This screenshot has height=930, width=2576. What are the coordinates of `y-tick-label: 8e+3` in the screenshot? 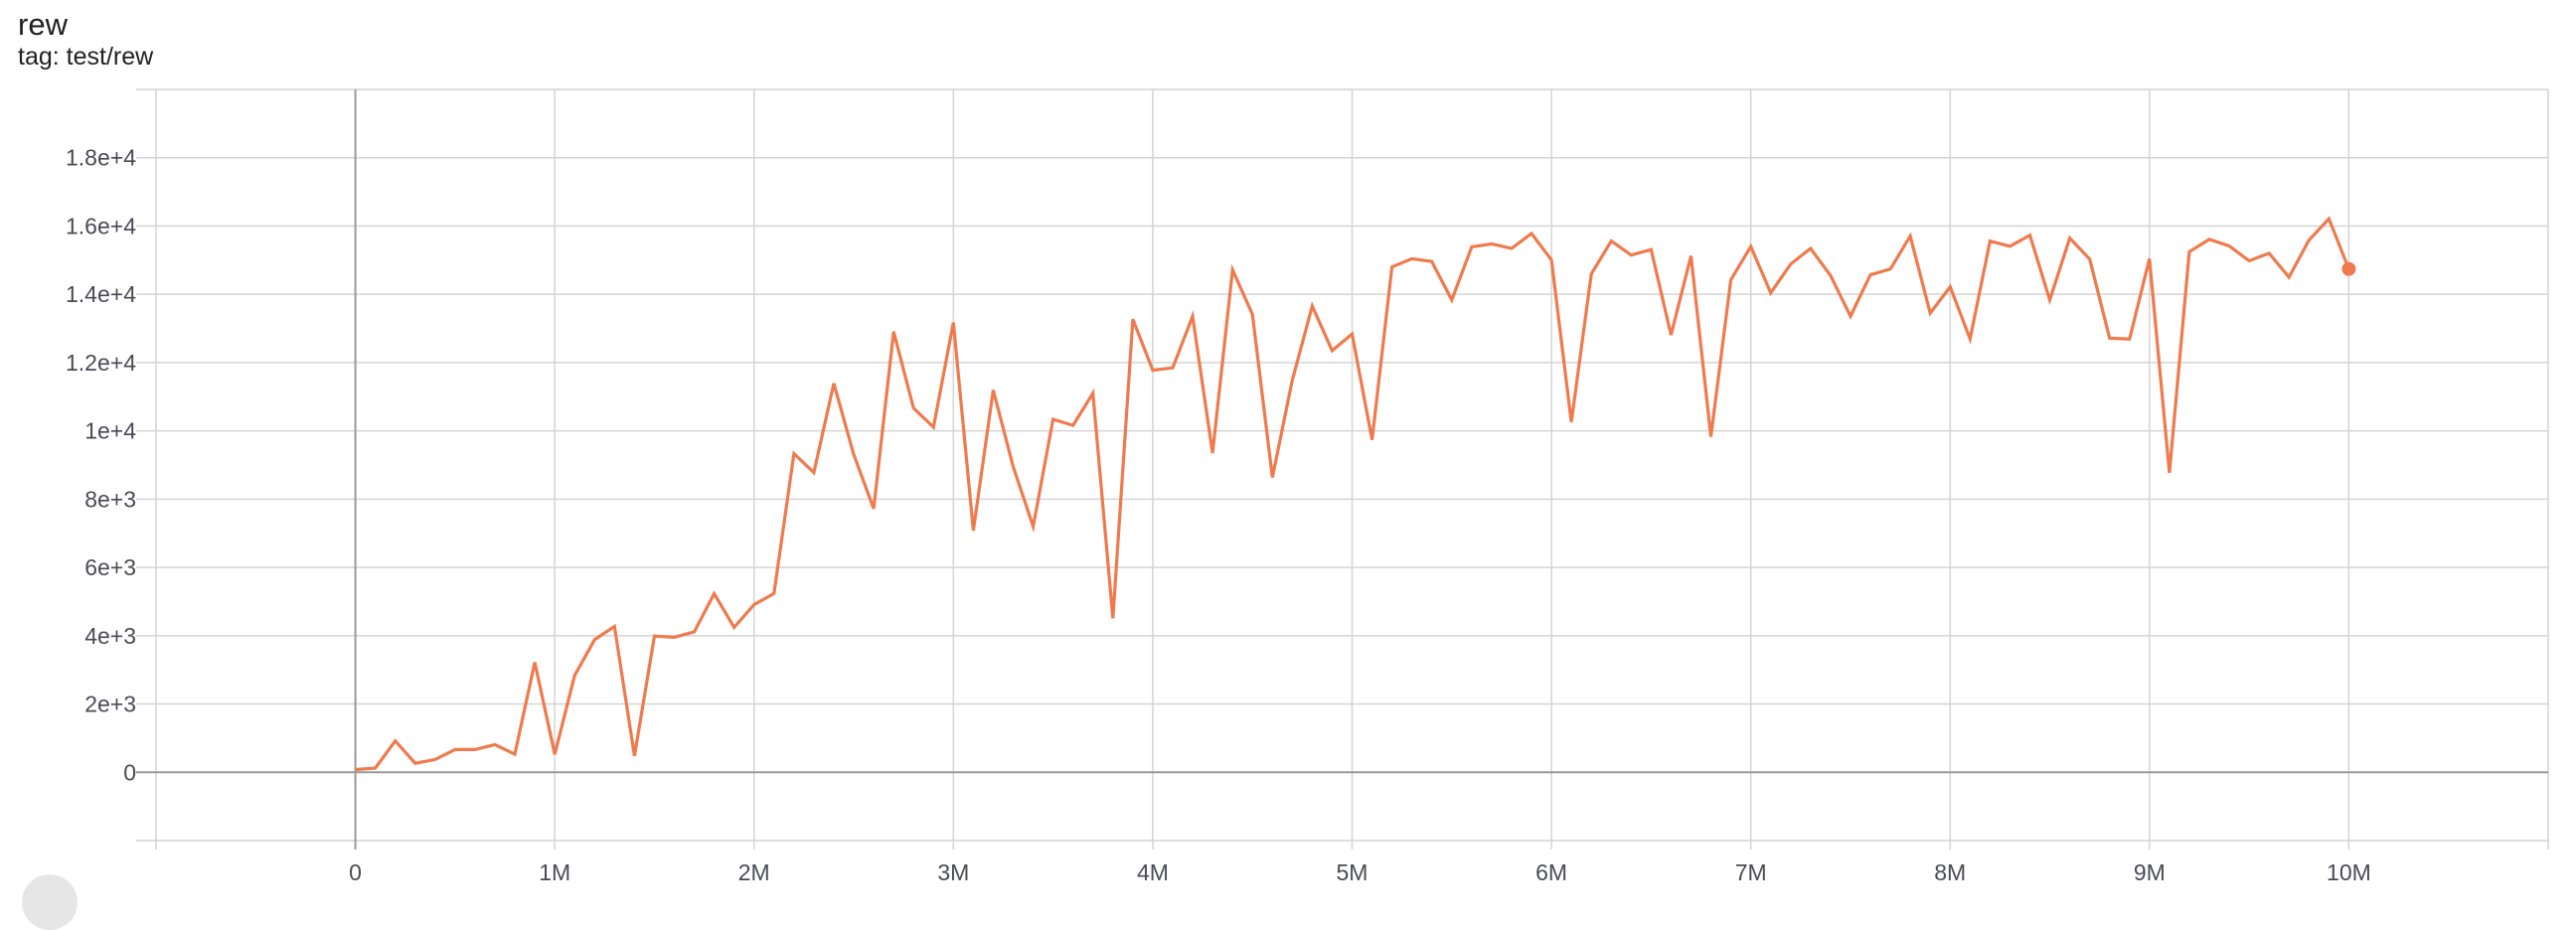 It's located at (110, 499).